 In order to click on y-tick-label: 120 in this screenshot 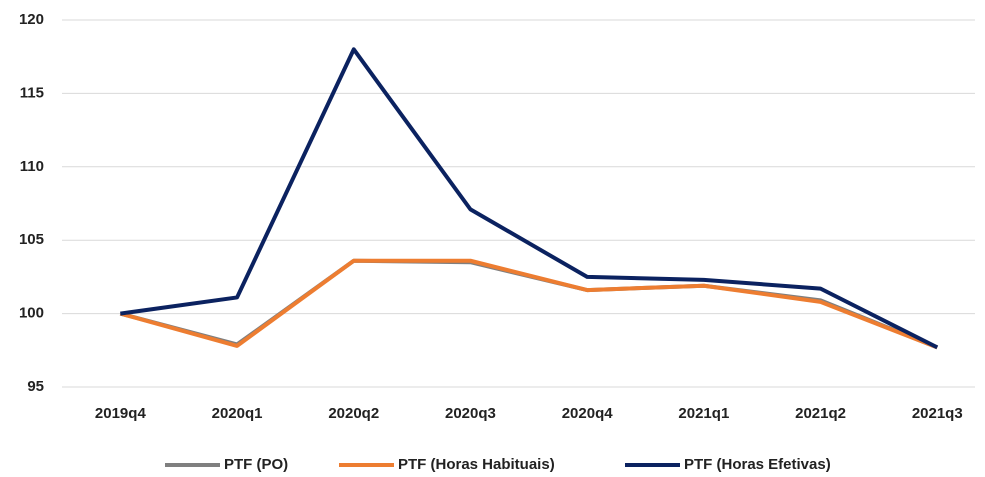, I will do `click(31, 19)`.